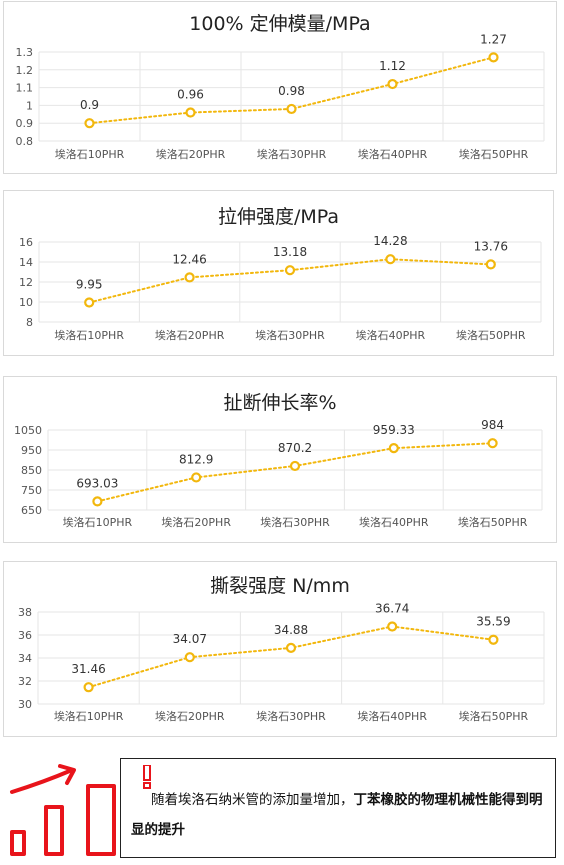 This screenshot has width=564, height=865. Describe the element at coordinates (291, 630) in the screenshot. I see `data-label: 34.88` at that location.